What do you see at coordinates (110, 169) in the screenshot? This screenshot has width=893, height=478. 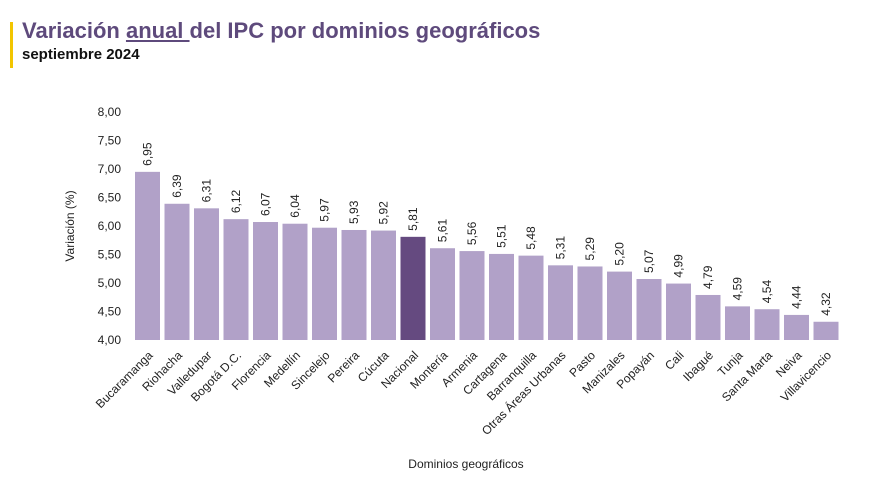 I see `y-tick-label: 7,00` at bounding box center [110, 169].